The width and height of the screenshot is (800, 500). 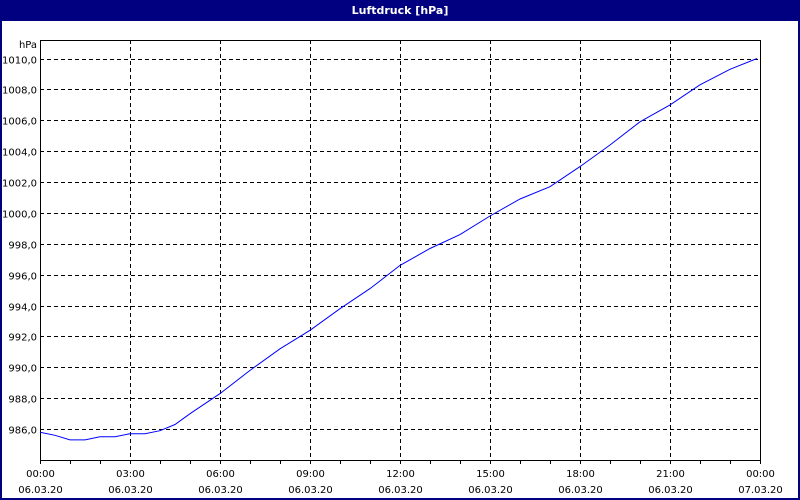 What do you see at coordinates (130, 474) in the screenshot?
I see `x-tick-time: 03:00` at bounding box center [130, 474].